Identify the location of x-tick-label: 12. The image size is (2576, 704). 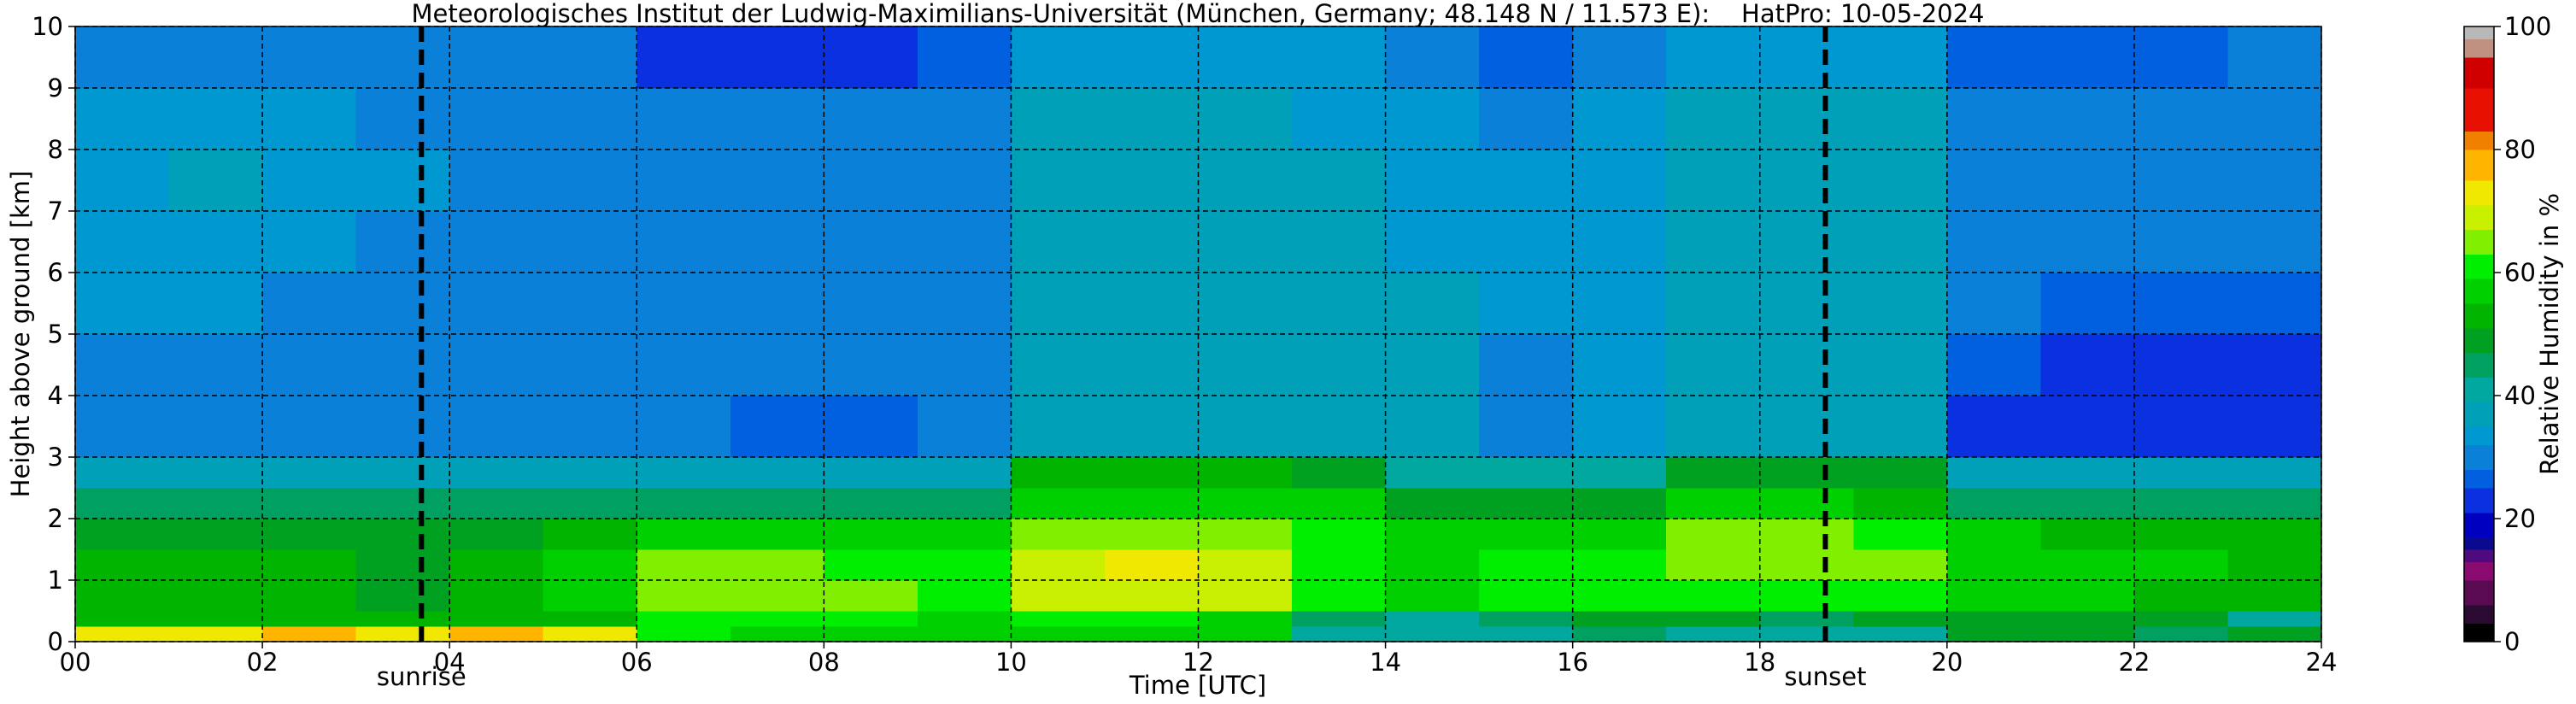
(1198, 662).